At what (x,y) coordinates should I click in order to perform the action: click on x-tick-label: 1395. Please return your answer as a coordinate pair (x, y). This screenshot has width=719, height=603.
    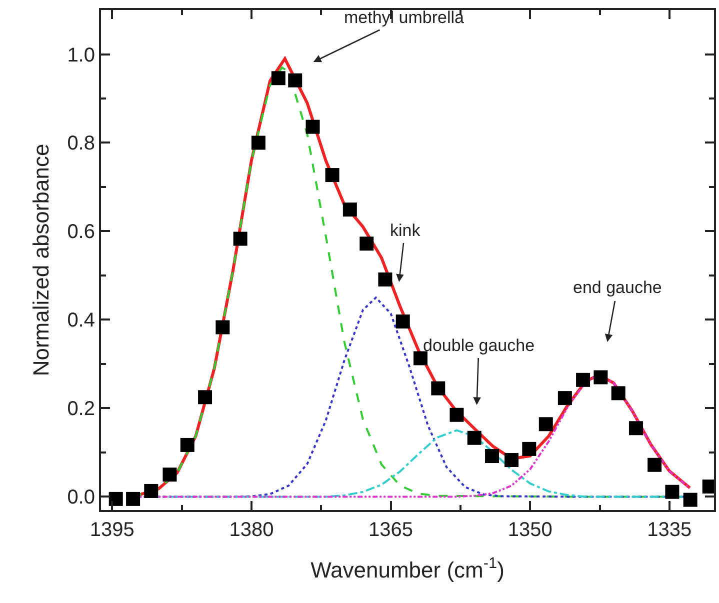
    Looking at the image, I should click on (112, 530).